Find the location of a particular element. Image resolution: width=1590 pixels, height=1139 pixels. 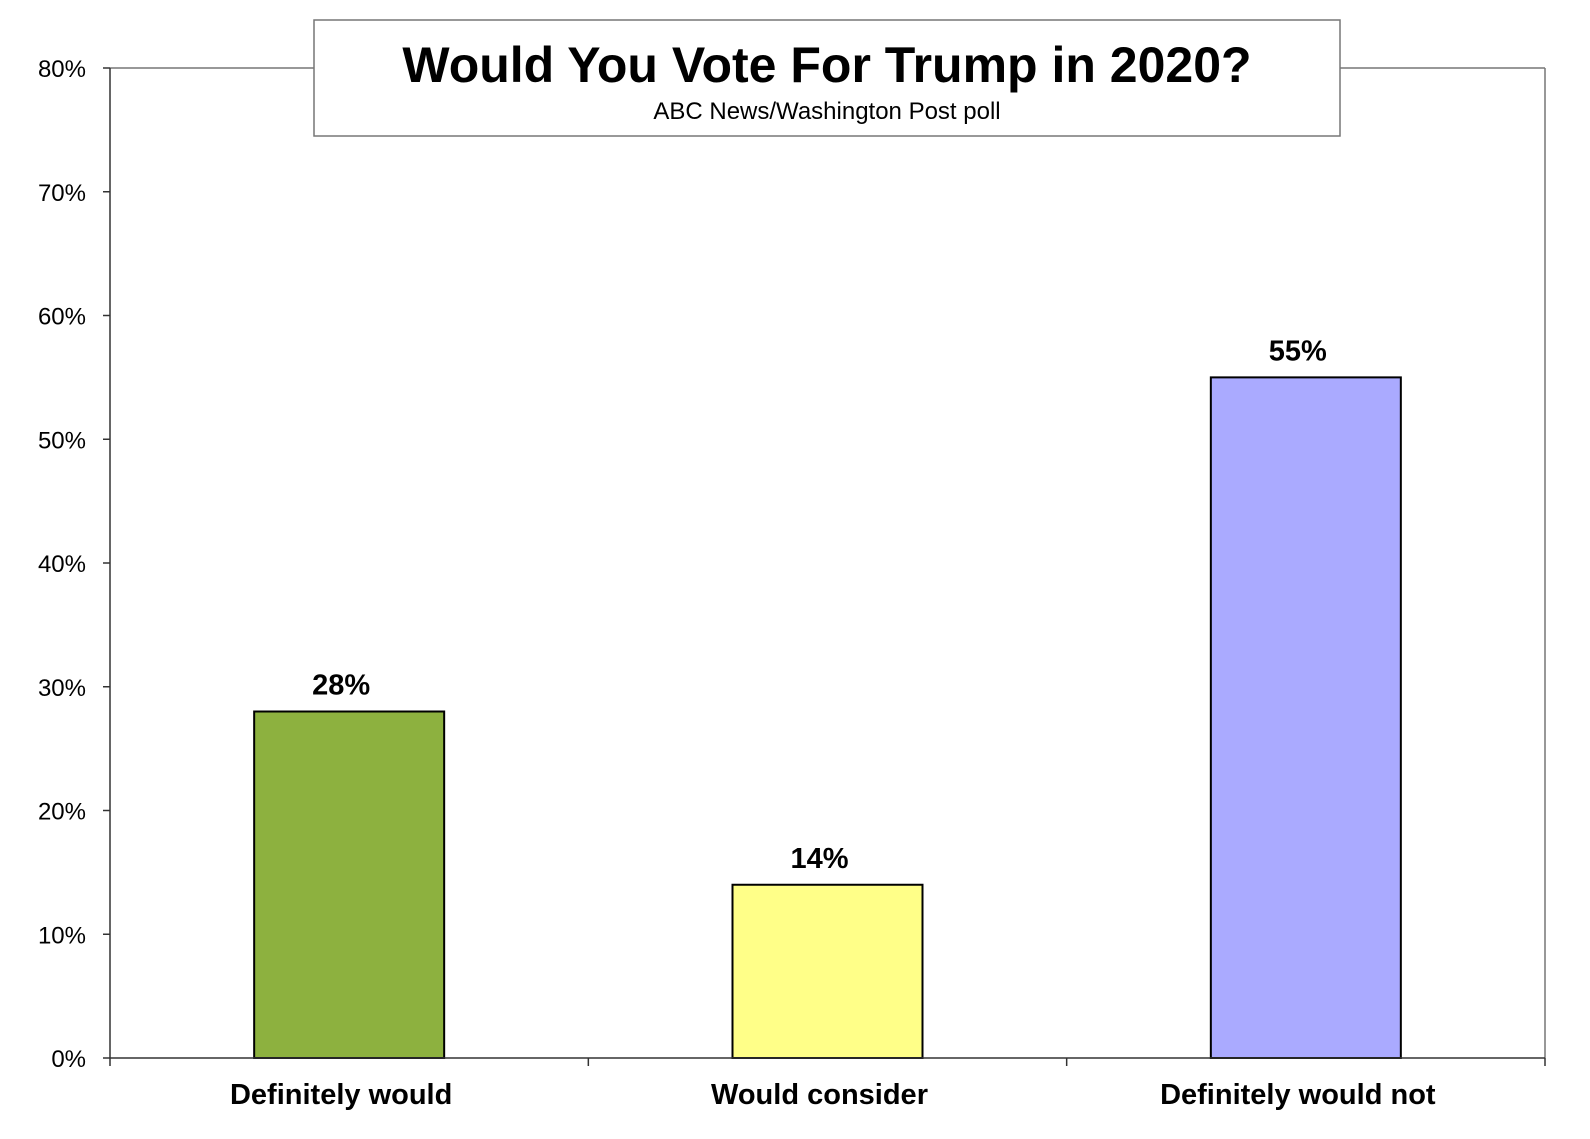

y-tick-label: 40% is located at coordinates (62, 564).